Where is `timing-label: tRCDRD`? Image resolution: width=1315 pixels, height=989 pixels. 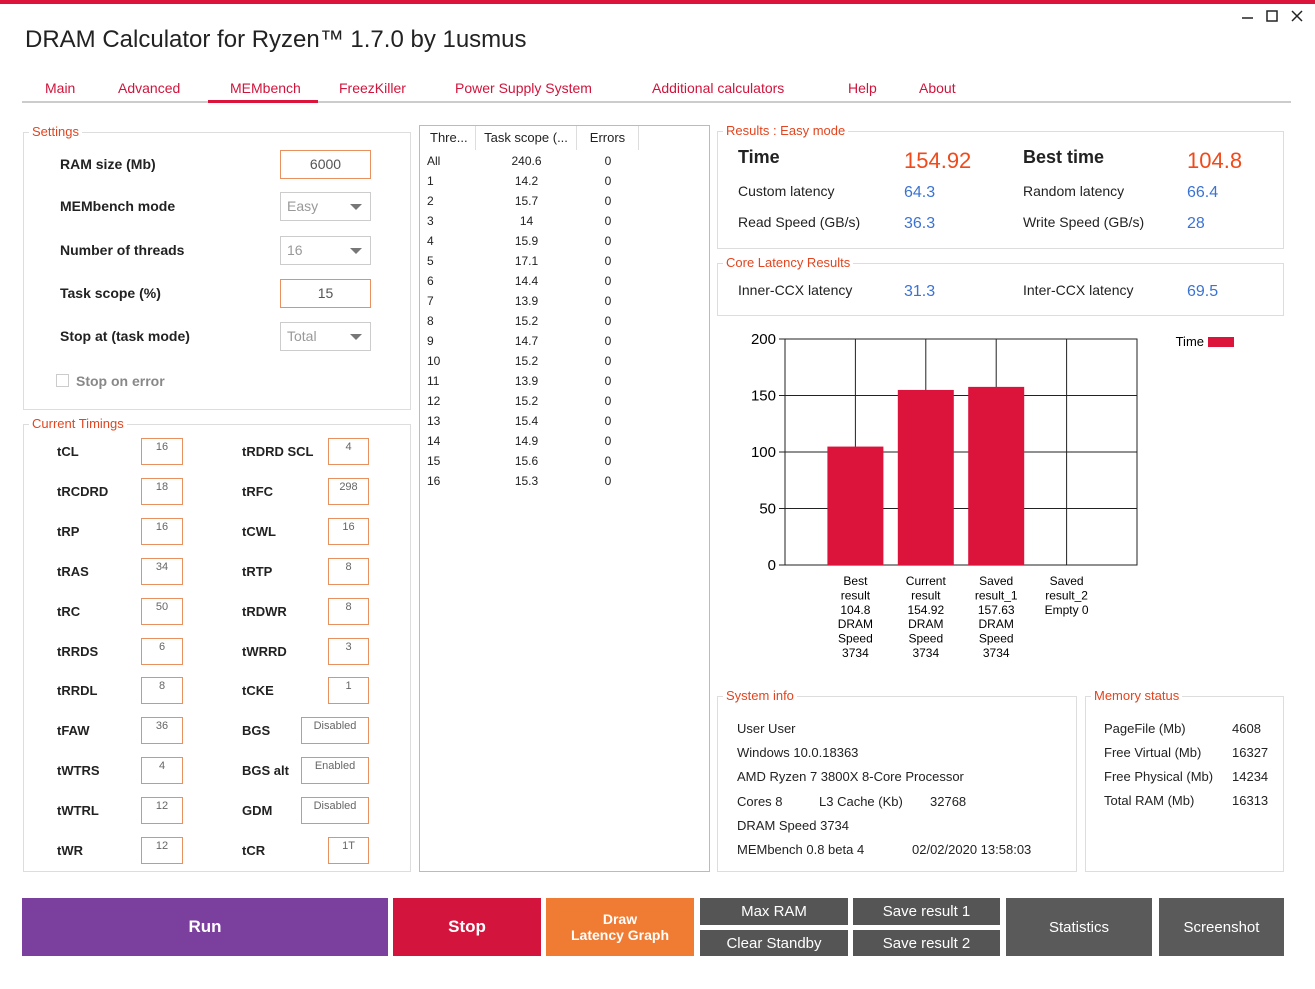
timing-label: tRCDRD is located at coordinates (83, 491).